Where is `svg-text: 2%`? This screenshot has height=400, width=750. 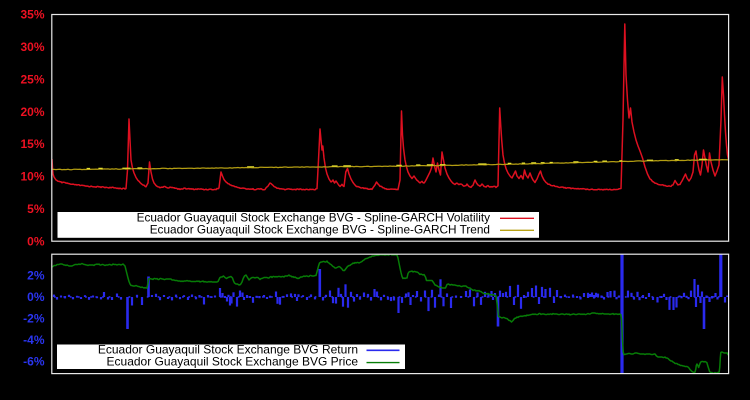 svg-text: 2% is located at coordinates (36, 276).